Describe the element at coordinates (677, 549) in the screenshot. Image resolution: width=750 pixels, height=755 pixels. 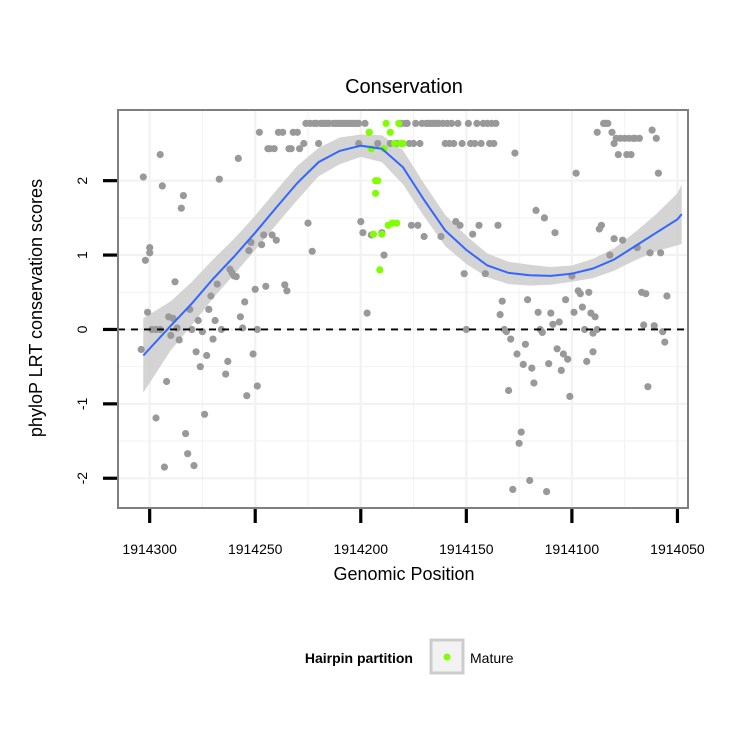
I see `x-tick-label: 1914050` at that location.